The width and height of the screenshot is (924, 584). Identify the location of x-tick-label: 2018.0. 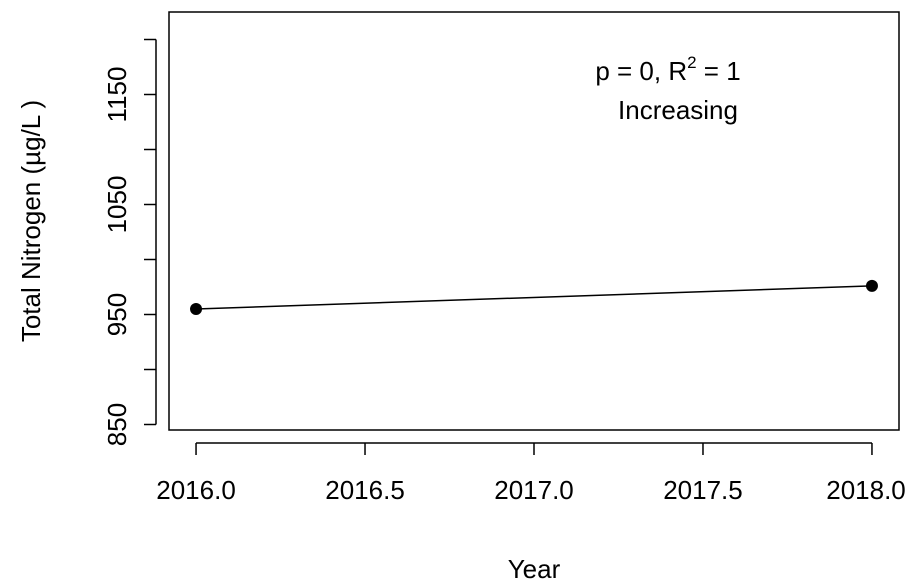
(866, 490).